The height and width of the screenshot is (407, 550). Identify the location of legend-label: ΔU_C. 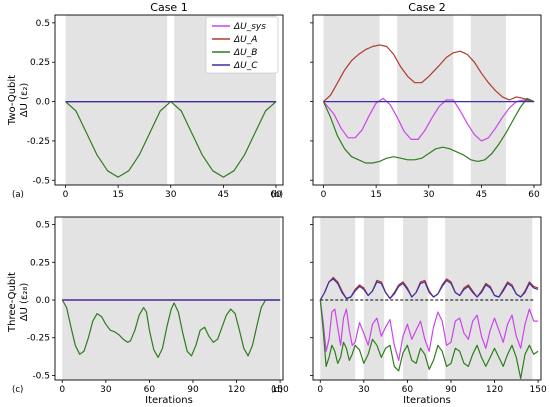
(245, 66).